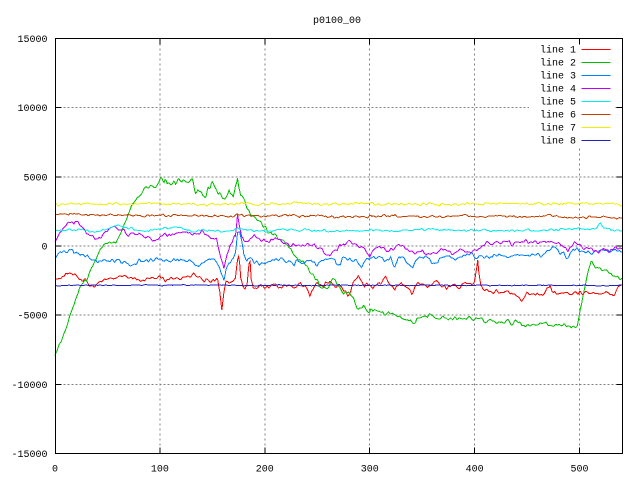  I want to click on svg-text: line 8, so click(558, 142).